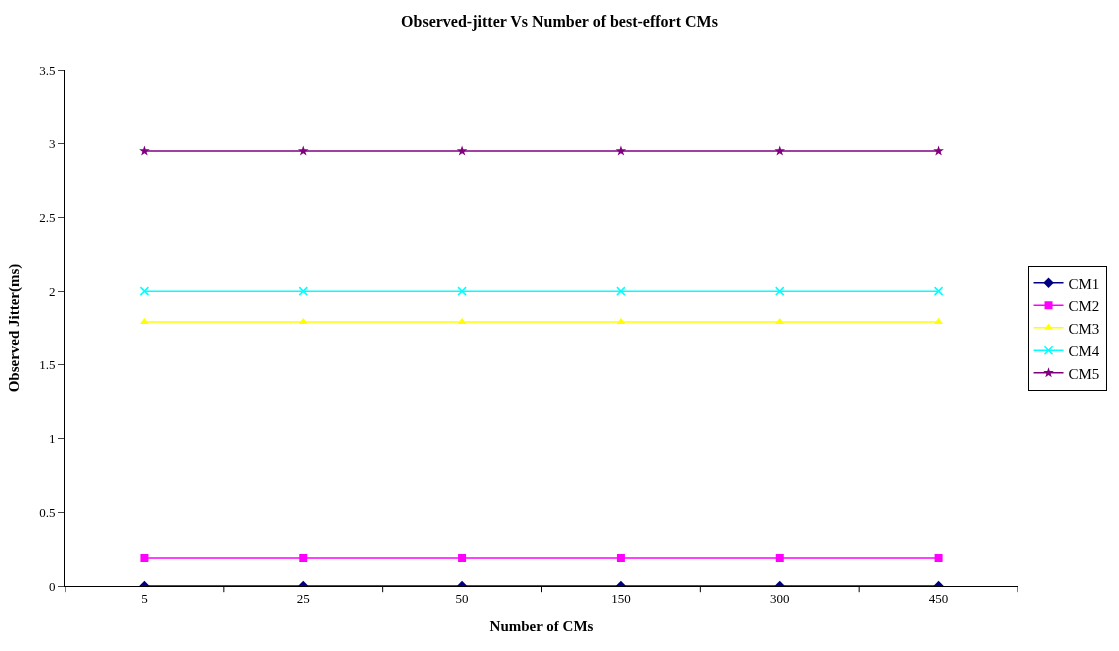  What do you see at coordinates (52, 439) in the screenshot?
I see `y-tick-label: 1` at bounding box center [52, 439].